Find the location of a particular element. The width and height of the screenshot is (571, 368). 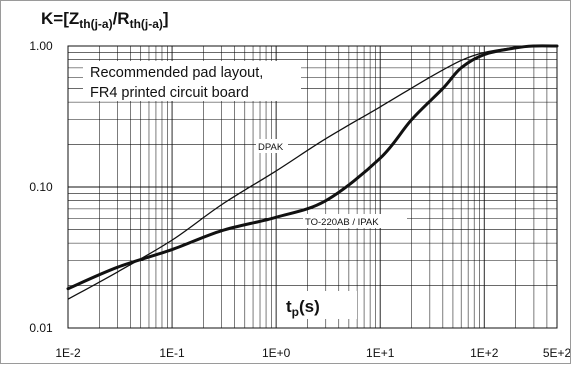

dpak-label-box is located at coordinates (272, 146).